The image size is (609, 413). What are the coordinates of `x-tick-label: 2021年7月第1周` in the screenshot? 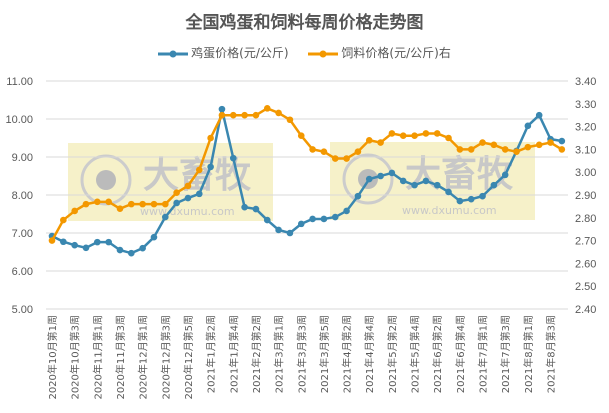 It's located at (483, 354).